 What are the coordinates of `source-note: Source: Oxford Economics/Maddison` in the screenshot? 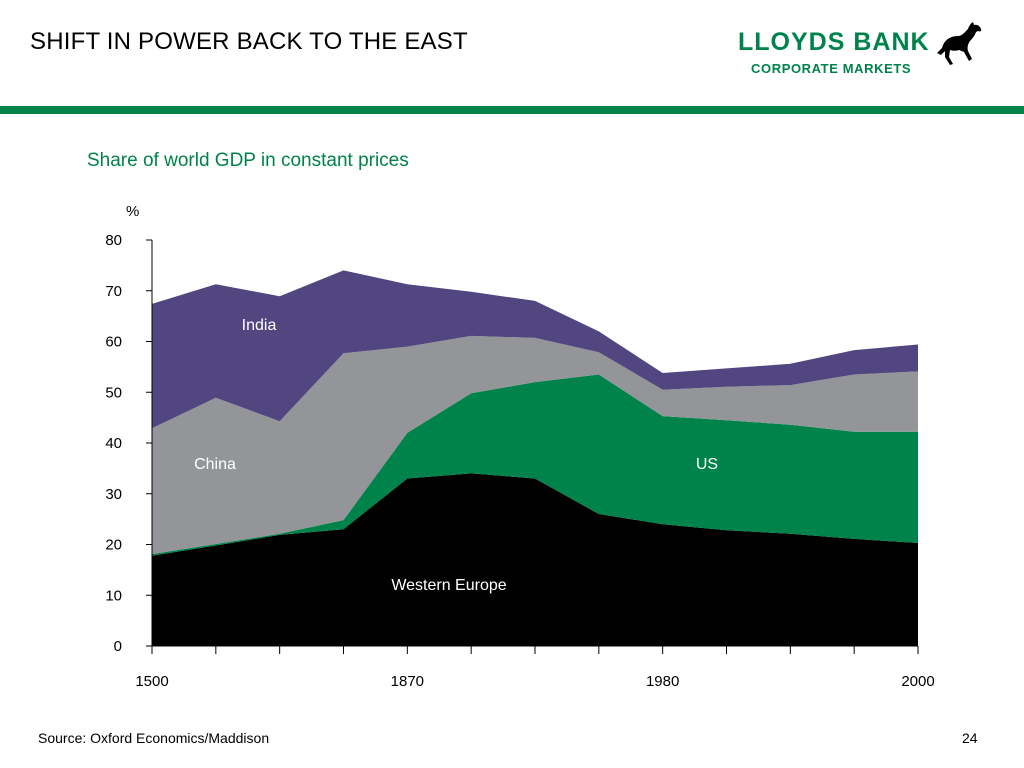 It's located at (154, 738).